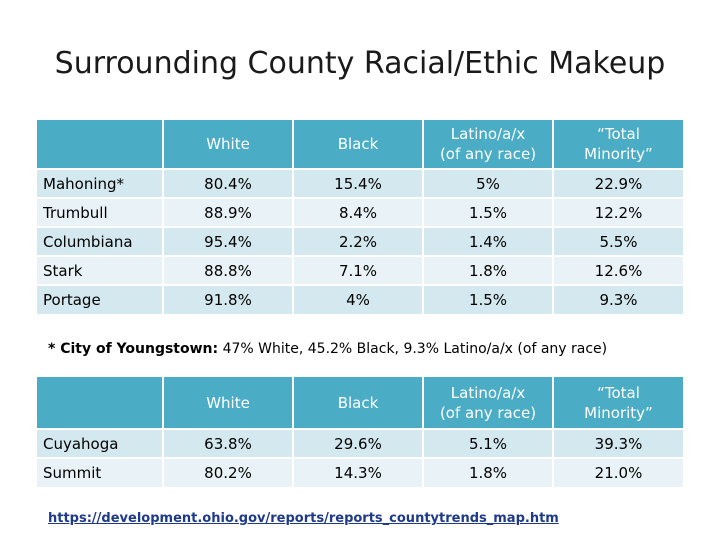 The image size is (720, 540). I want to click on footnote-bold: * City of Youngstown:, so click(133, 349).